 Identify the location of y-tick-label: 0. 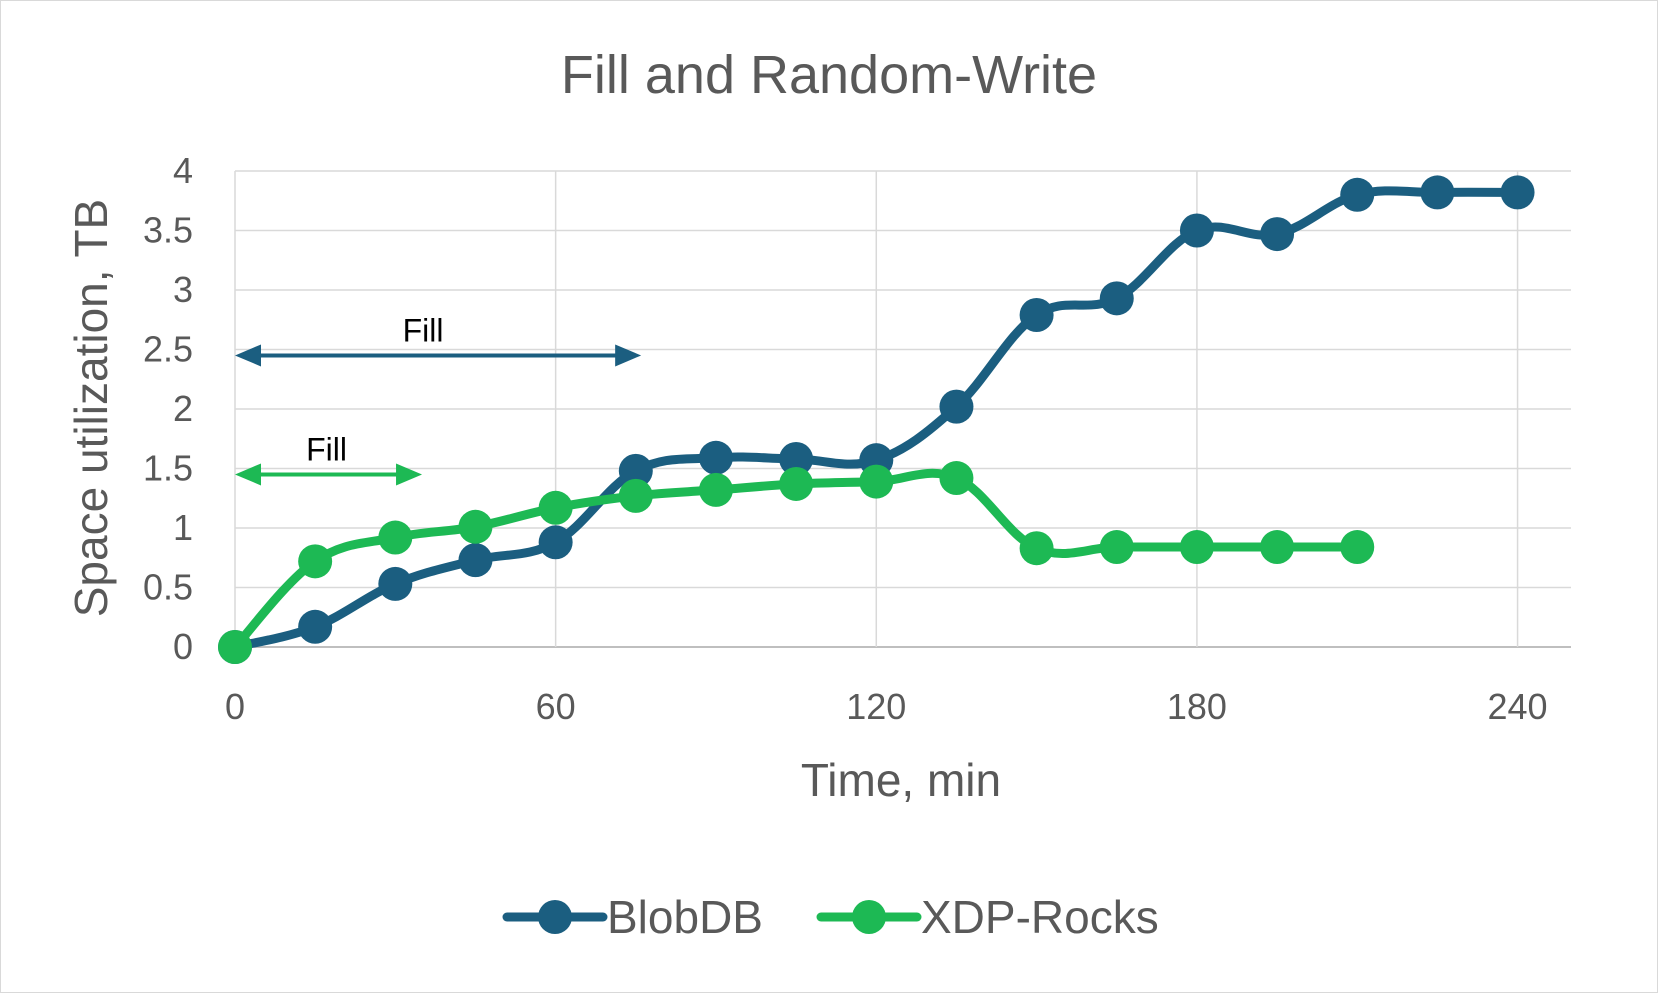
(183, 646).